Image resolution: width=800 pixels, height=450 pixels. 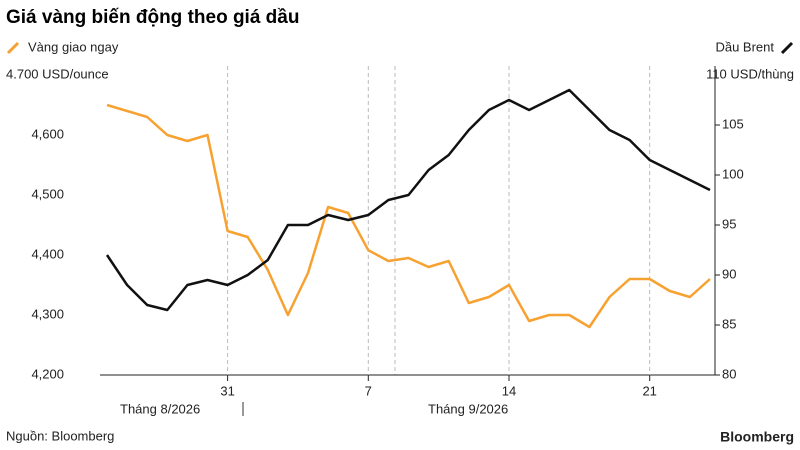 I want to click on y2-tick-label: 85, so click(x=729, y=323).